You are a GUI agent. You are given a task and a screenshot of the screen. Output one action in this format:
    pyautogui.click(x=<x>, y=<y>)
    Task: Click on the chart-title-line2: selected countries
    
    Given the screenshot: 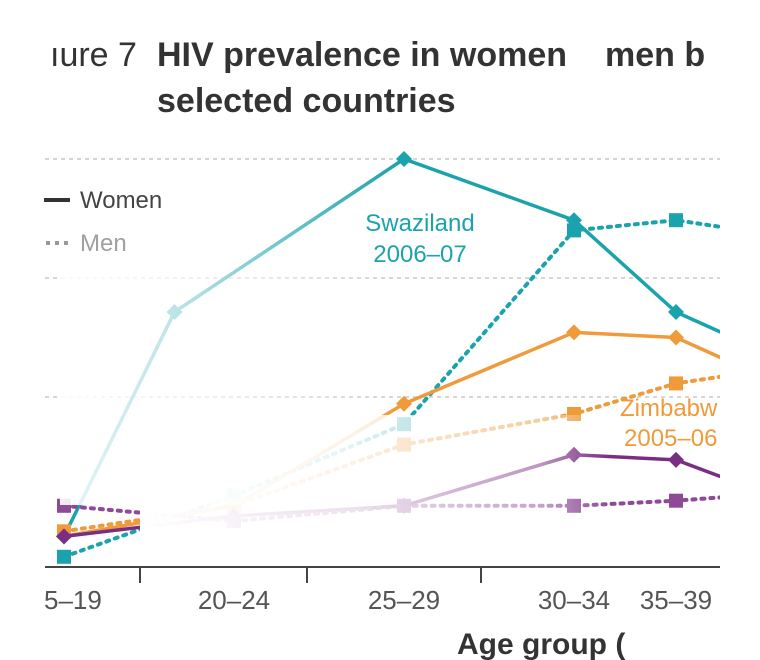 What is the action you would take?
    pyautogui.click(x=306, y=101)
    